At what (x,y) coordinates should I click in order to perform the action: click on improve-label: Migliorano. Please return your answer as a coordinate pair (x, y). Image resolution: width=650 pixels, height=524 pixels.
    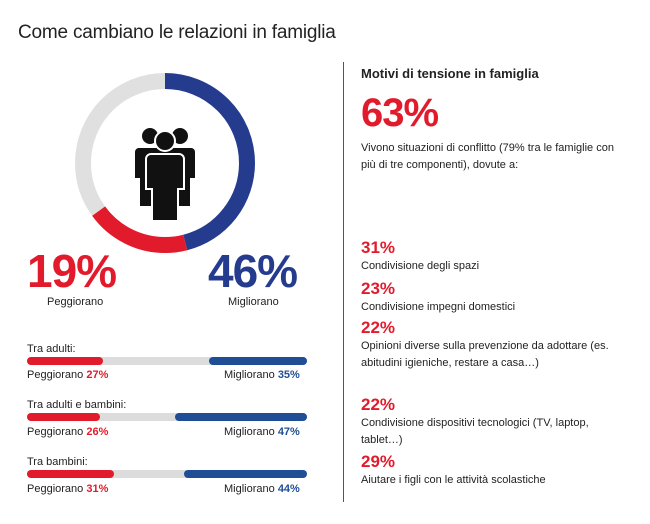
    Looking at the image, I should click on (253, 302).